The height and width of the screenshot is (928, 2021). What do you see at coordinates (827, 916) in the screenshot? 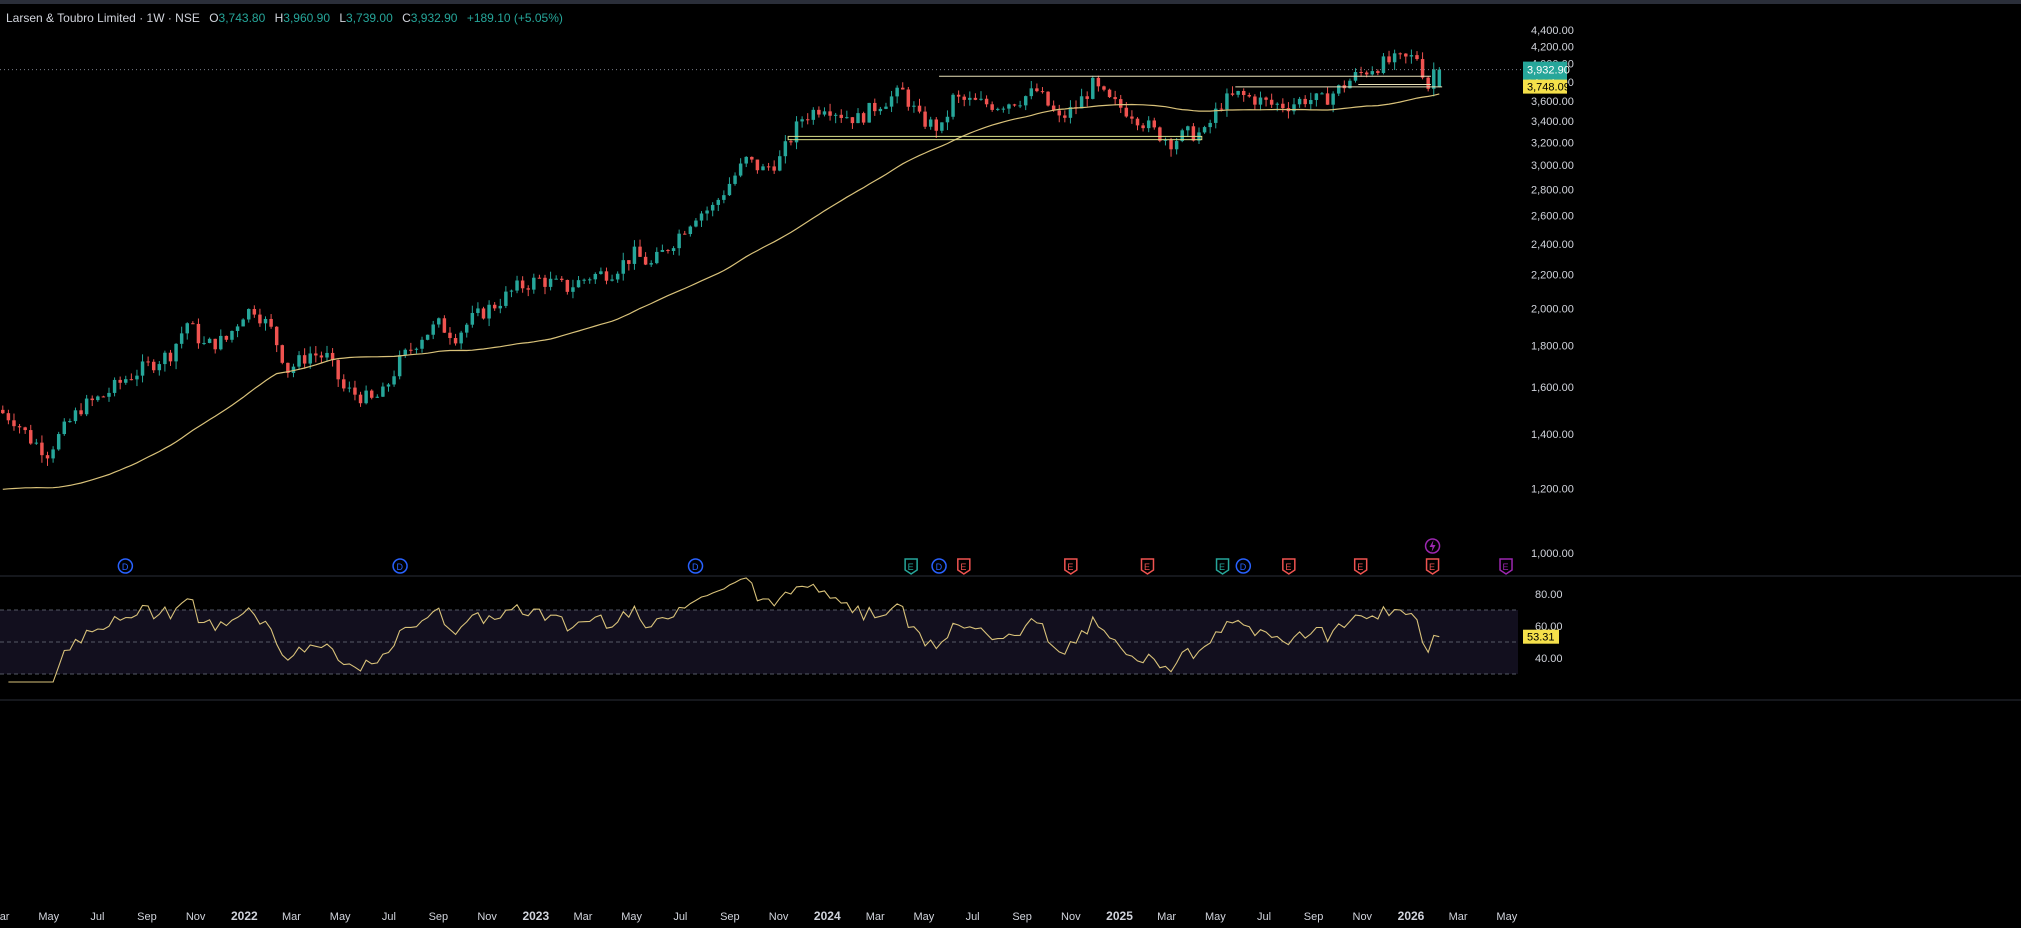
I see `time-tick-label: 2024` at bounding box center [827, 916].